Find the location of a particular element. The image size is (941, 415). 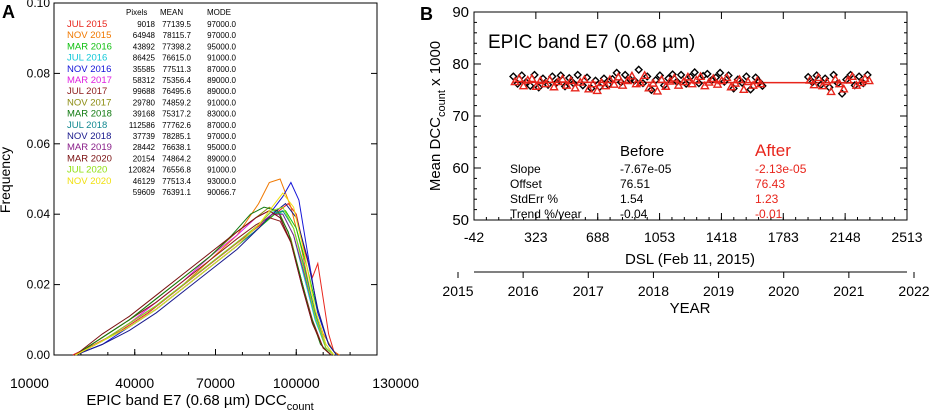

panel-b-x-axis-label: DSL (Feb 11, 2015) is located at coordinates (690, 259).